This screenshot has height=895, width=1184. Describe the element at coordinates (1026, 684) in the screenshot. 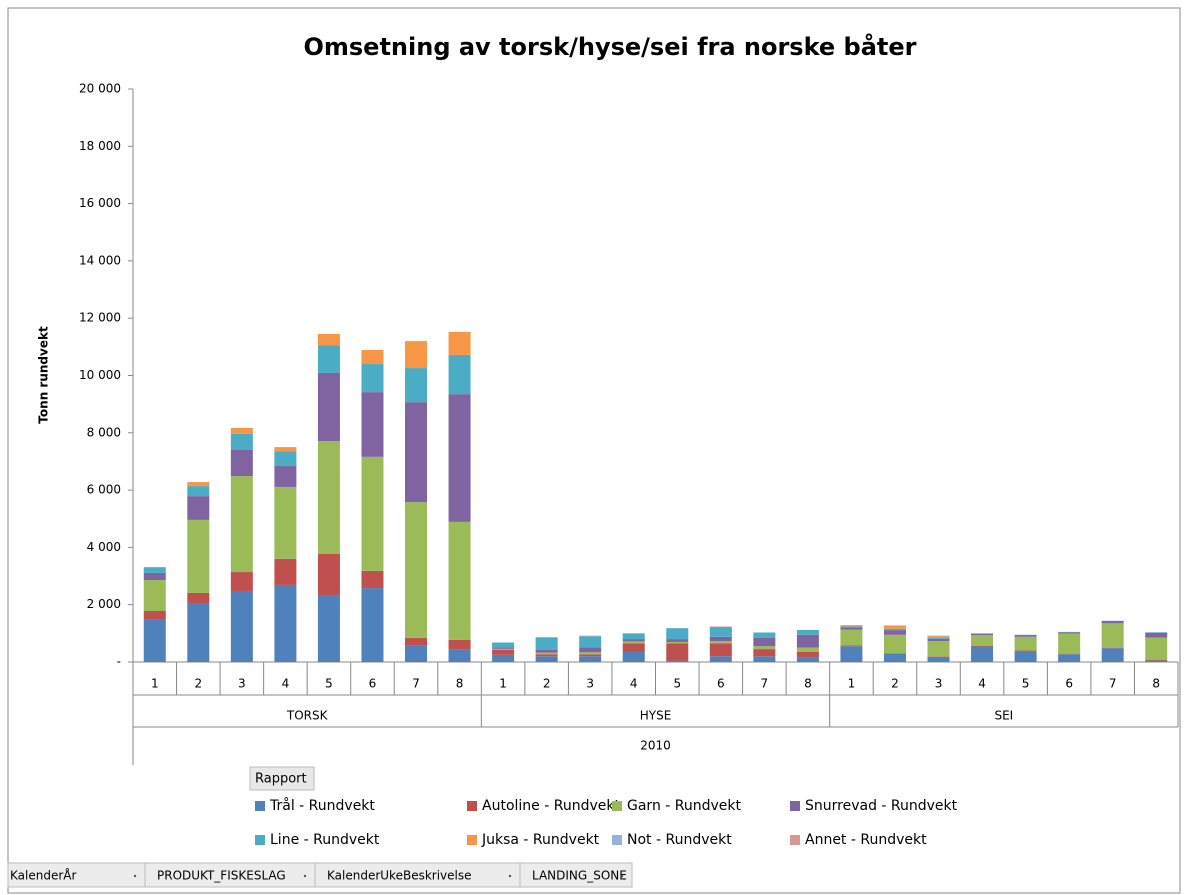

I see `x-tick-label: 5` at that location.